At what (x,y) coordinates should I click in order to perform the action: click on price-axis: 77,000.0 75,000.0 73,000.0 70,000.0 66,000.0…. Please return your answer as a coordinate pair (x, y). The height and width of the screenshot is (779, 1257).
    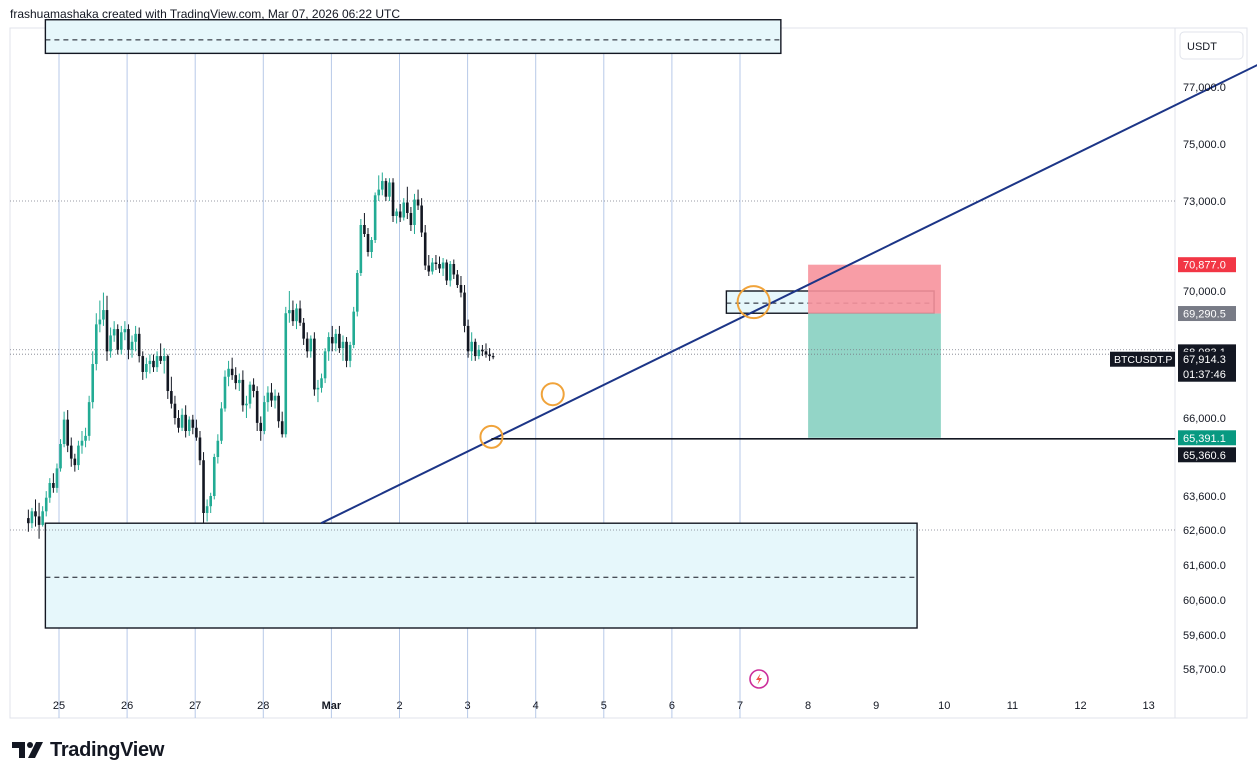
    Looking at the image, I should click on (1204, 379).